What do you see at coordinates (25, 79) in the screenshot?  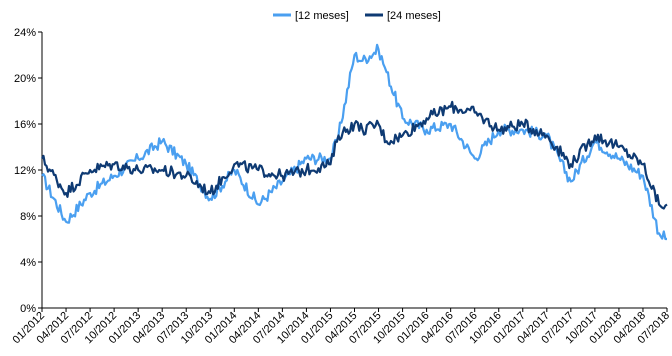 I see `y-tick-label: 20%` at bounding box center [25, 79].